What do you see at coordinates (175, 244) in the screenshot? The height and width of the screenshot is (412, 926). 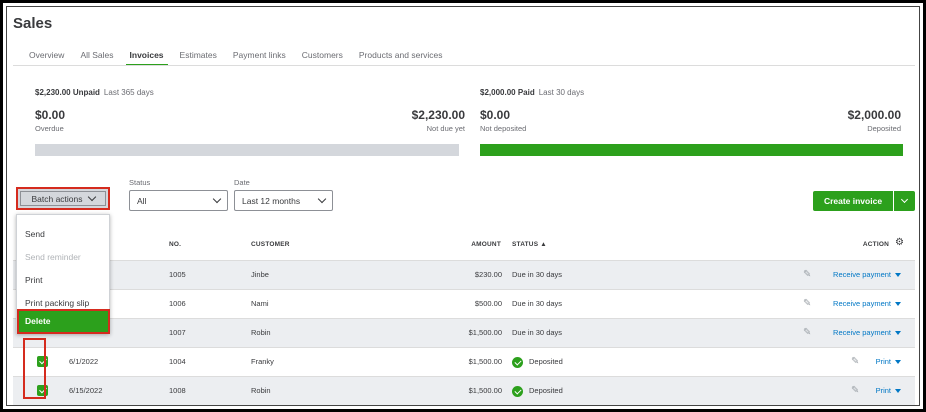 I see `column-header-no: NO.` at bounding box center [175, 244].